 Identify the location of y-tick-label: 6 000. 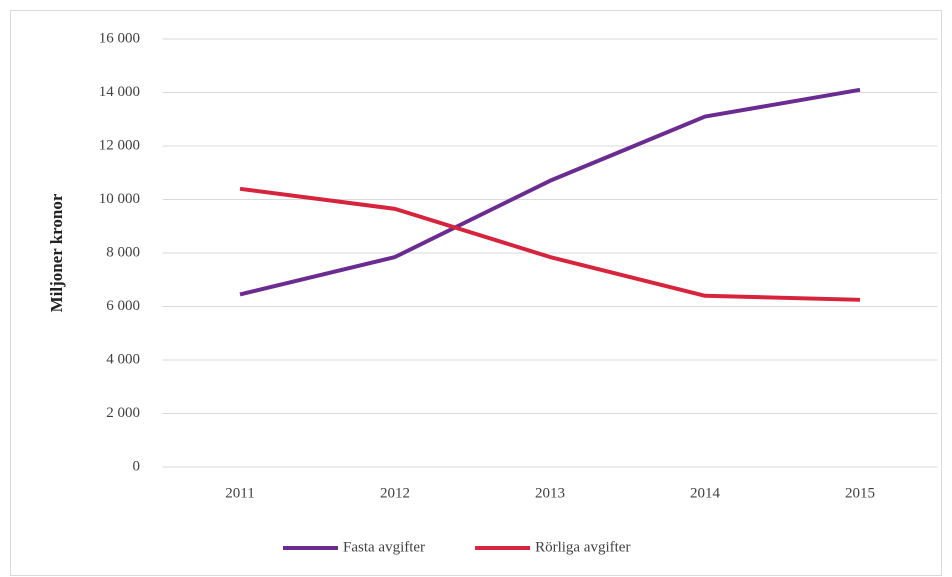
(123, 306).